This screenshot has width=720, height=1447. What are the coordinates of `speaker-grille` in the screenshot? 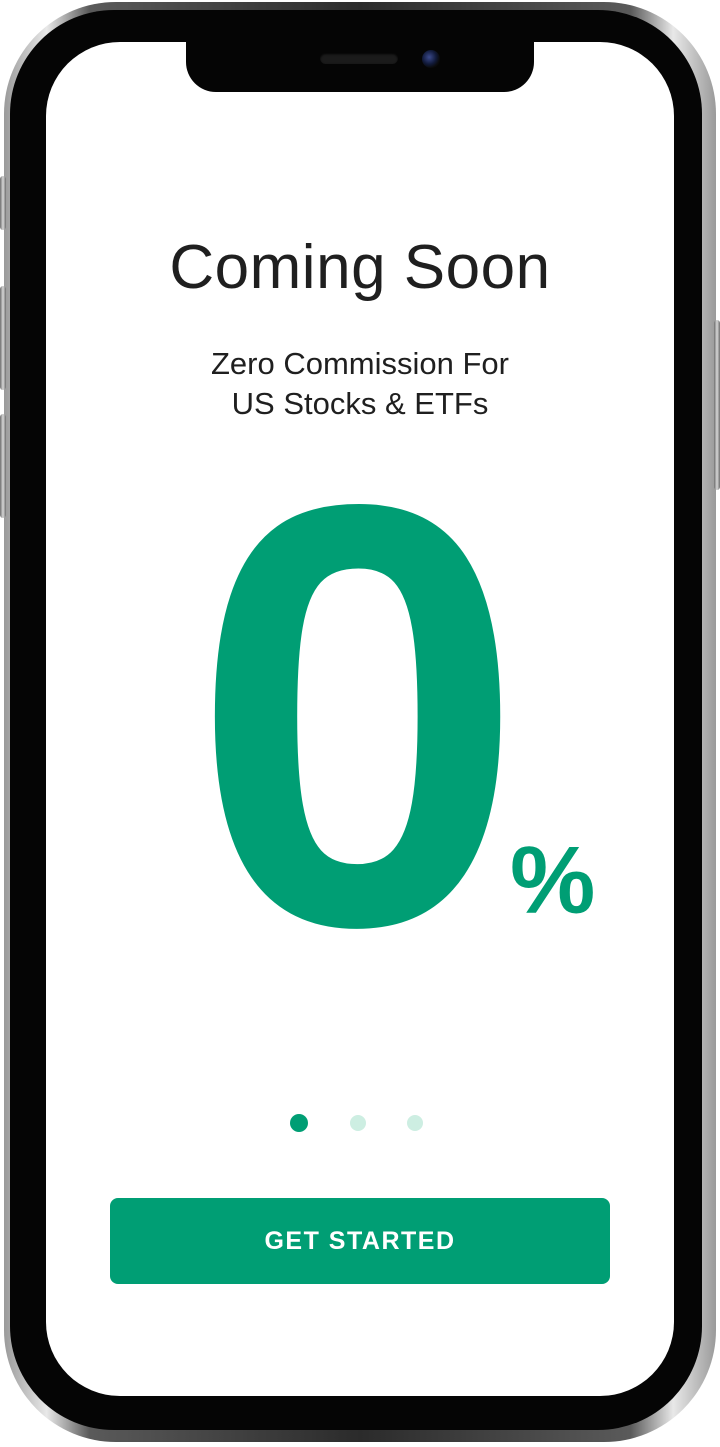 It's located at (359, 58).